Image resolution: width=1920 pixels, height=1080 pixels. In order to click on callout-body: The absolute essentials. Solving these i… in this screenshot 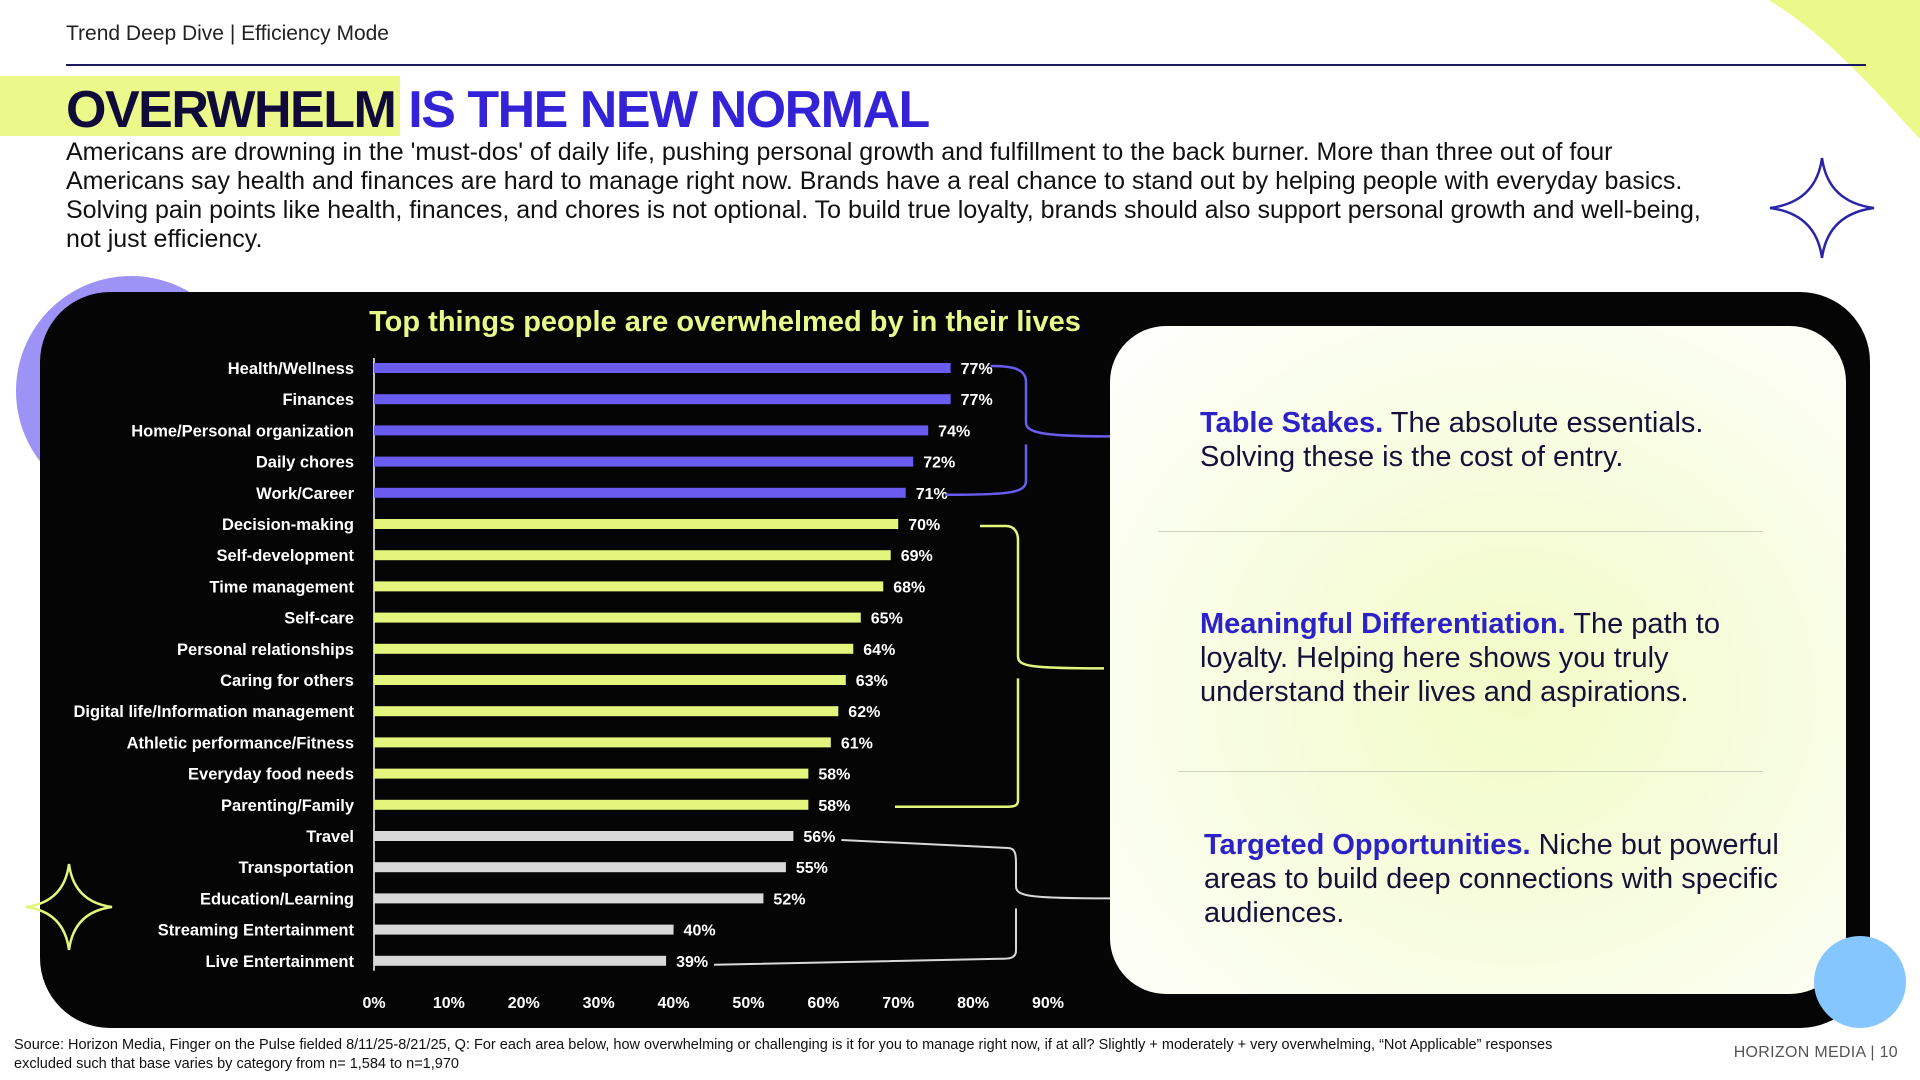, I will do `click(1452, 440)`.